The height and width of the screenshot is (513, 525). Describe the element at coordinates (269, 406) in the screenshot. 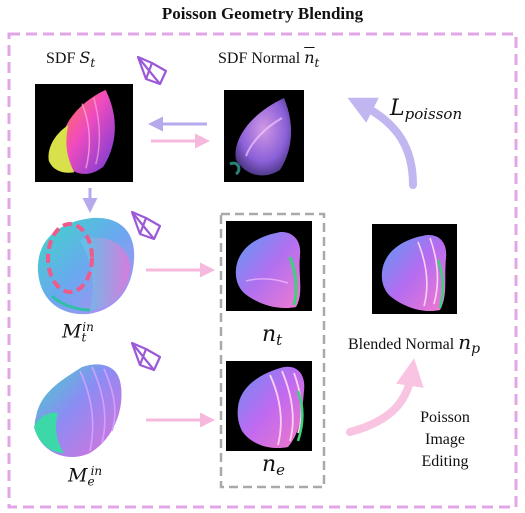

I see `normal-ne-image` at that location.